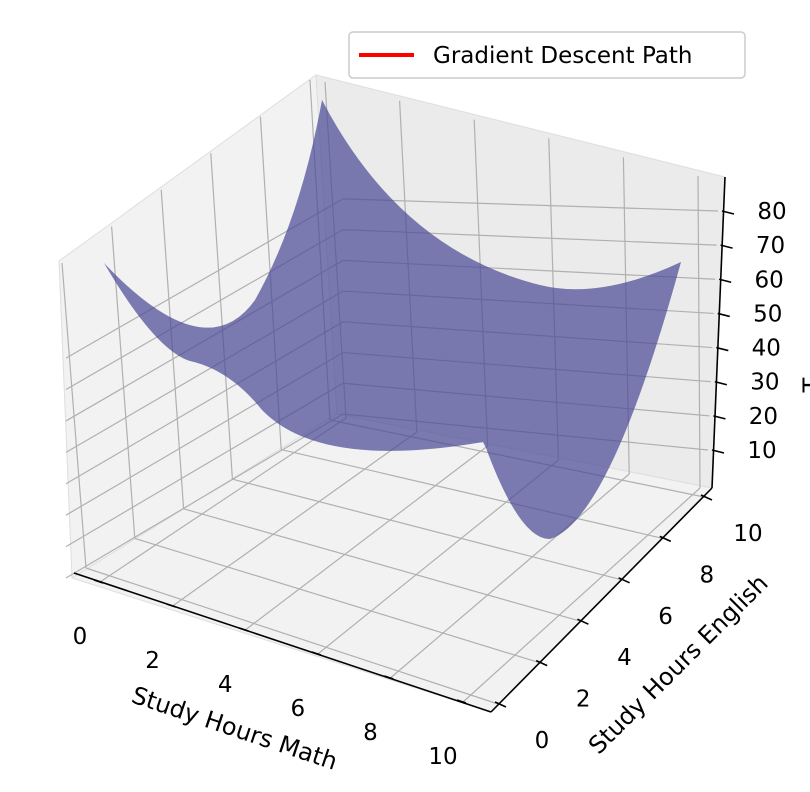  What do you see at coordinates (624, 658) in the screenshot?
I see `y-tick-label: 4` at bounding box center [624, 658].